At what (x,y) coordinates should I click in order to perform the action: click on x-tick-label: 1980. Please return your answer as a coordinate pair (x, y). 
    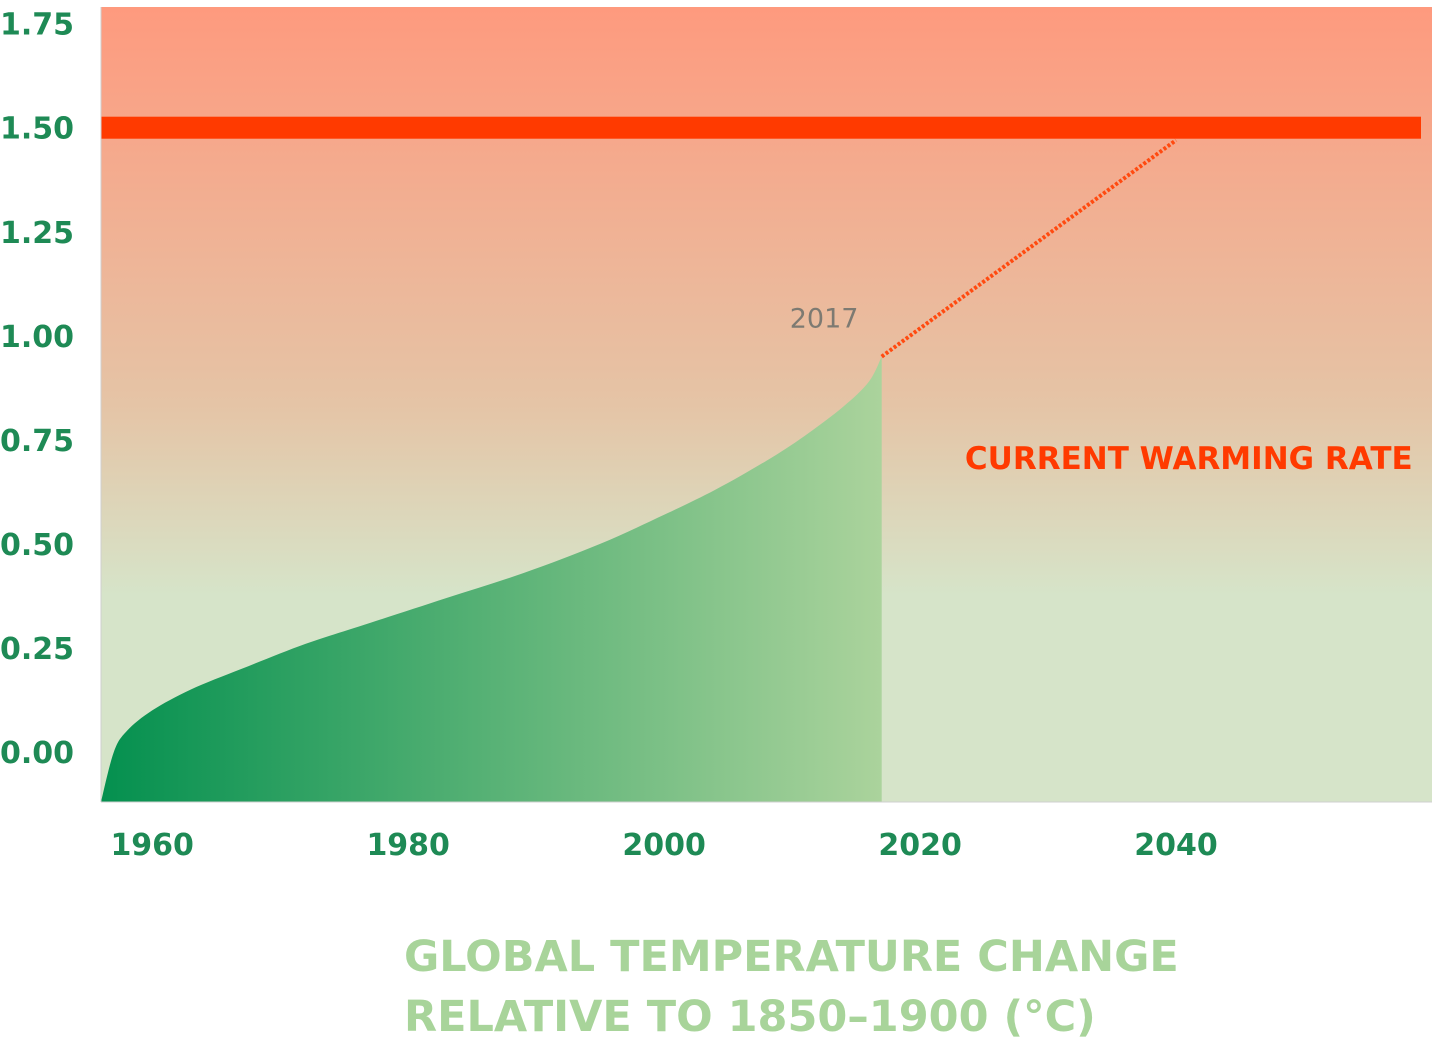
    Looking at the image, I should click on (408, 845).